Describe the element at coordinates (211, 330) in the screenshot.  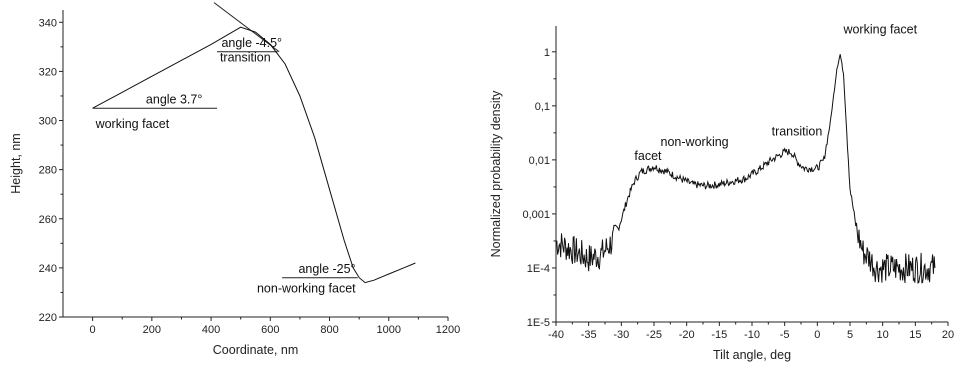
I see `chart0-x-tick-label: 400` at that location.